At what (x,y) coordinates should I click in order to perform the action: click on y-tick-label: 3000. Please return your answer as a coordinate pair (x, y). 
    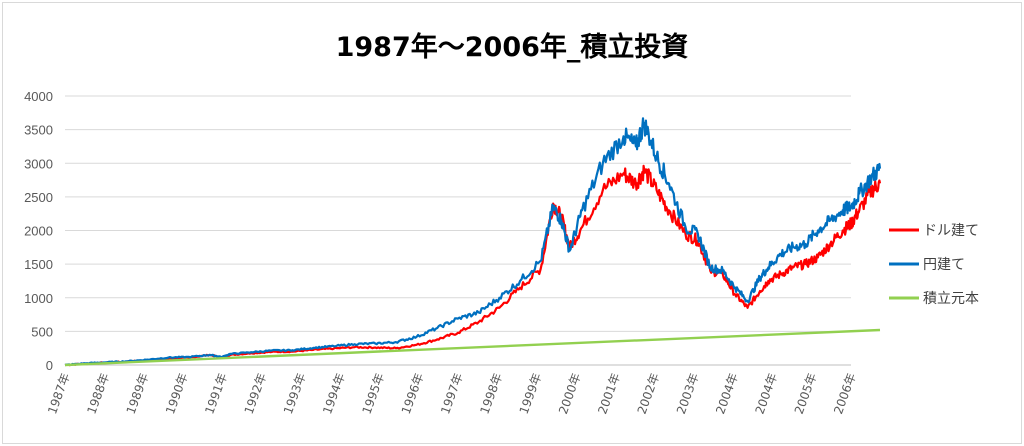
    Looking at the image, I should click on (38, 163).